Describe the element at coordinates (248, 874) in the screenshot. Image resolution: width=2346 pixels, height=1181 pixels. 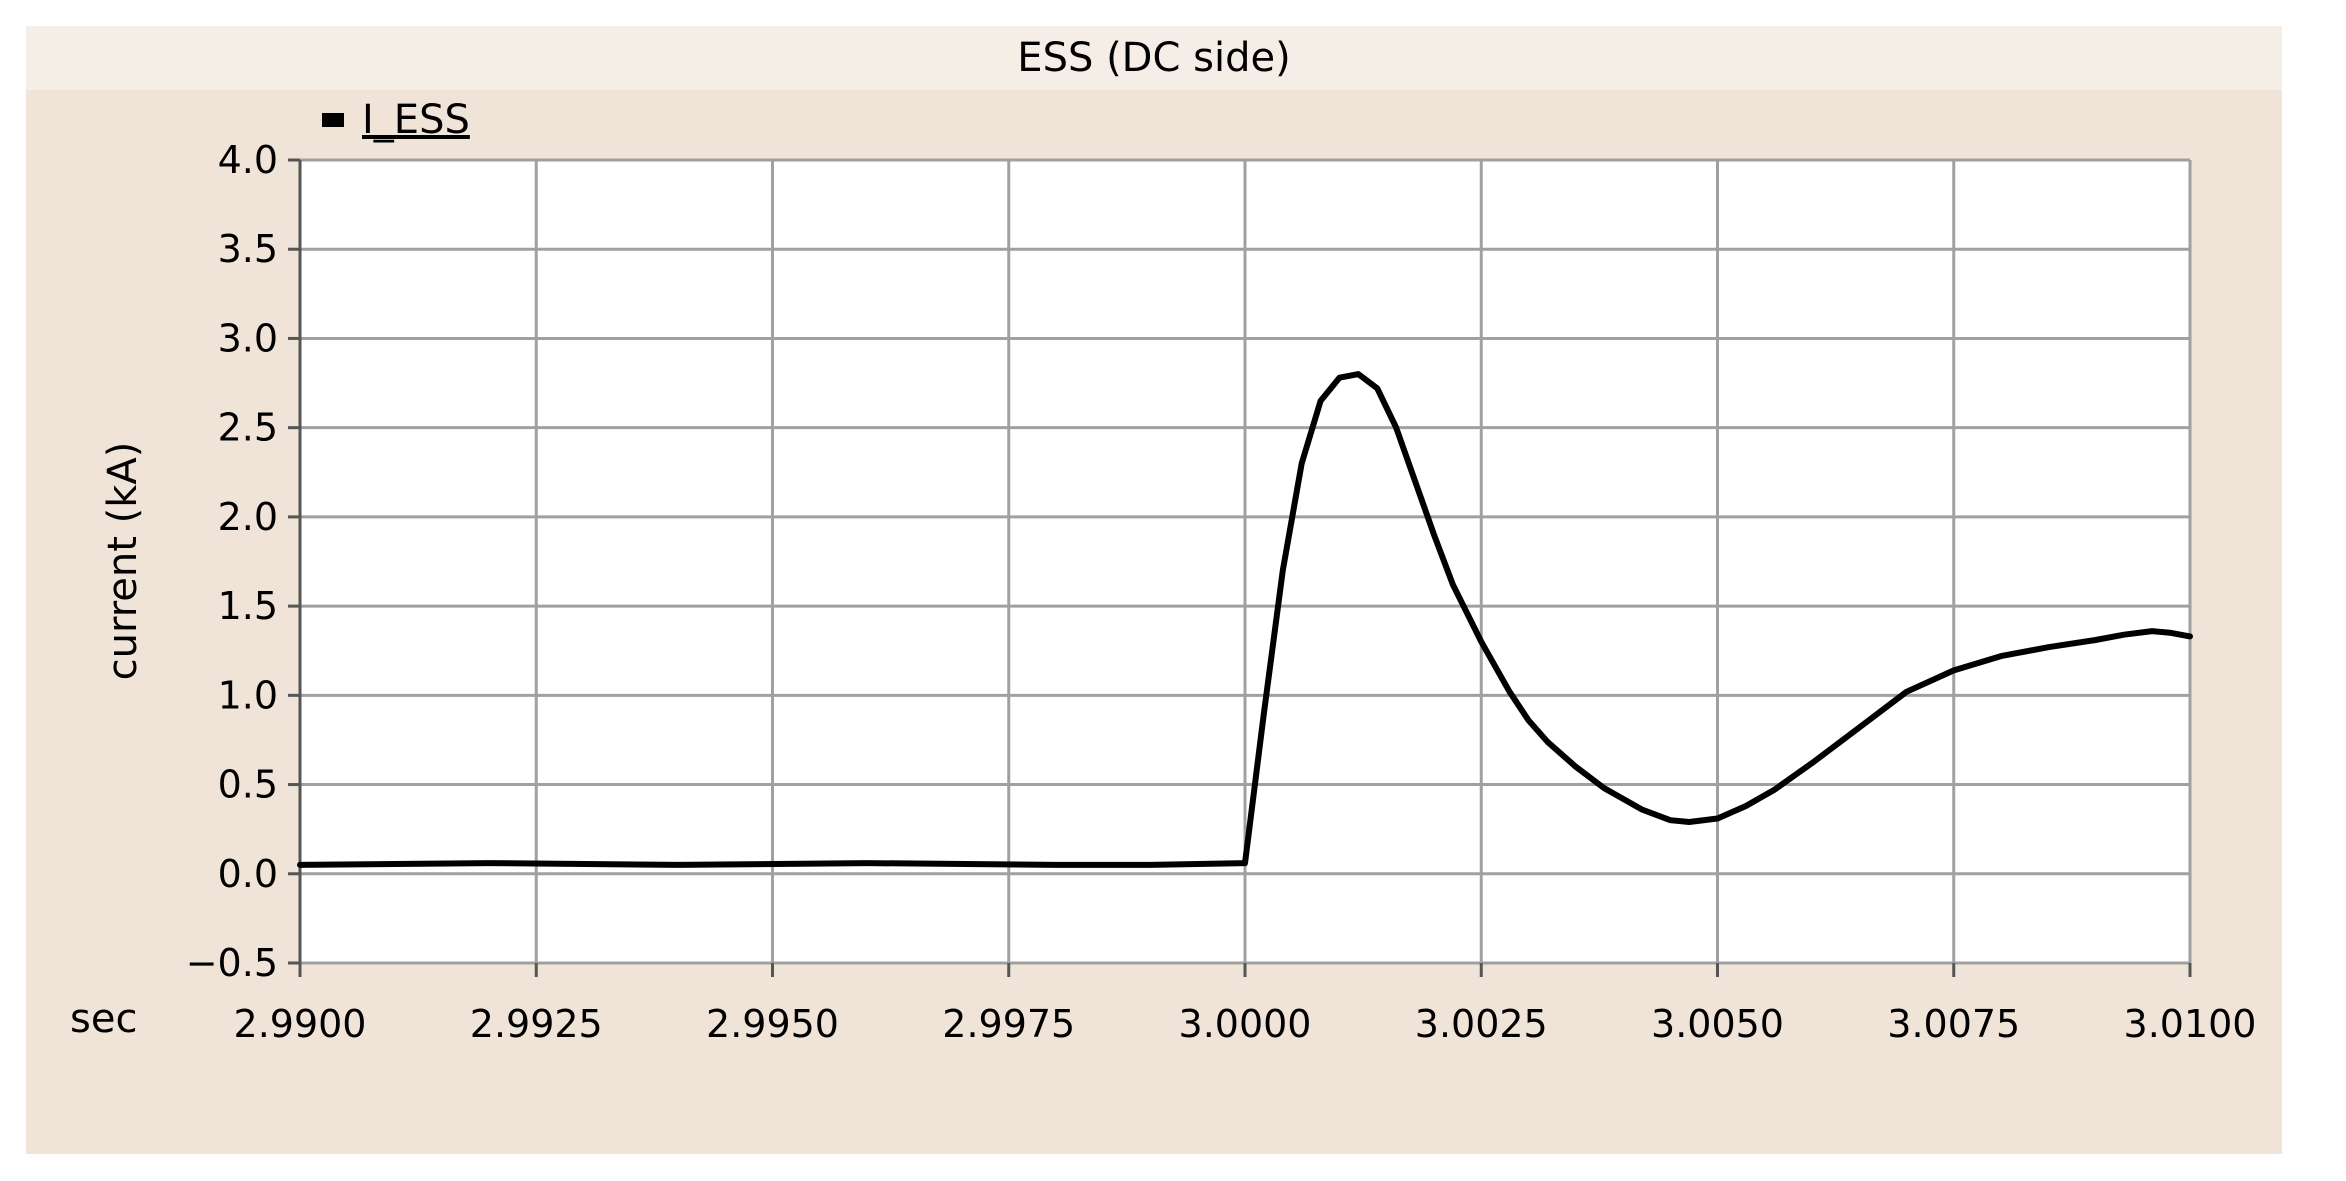
I see `y-tick-label: 0.0` at that location.